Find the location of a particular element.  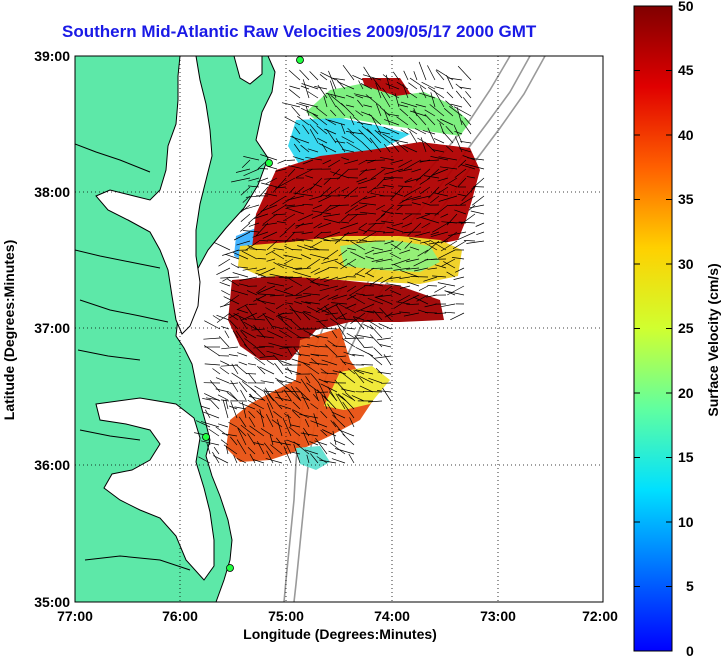

x-tick-label: 74:00 is located at coordinates (392, 616).